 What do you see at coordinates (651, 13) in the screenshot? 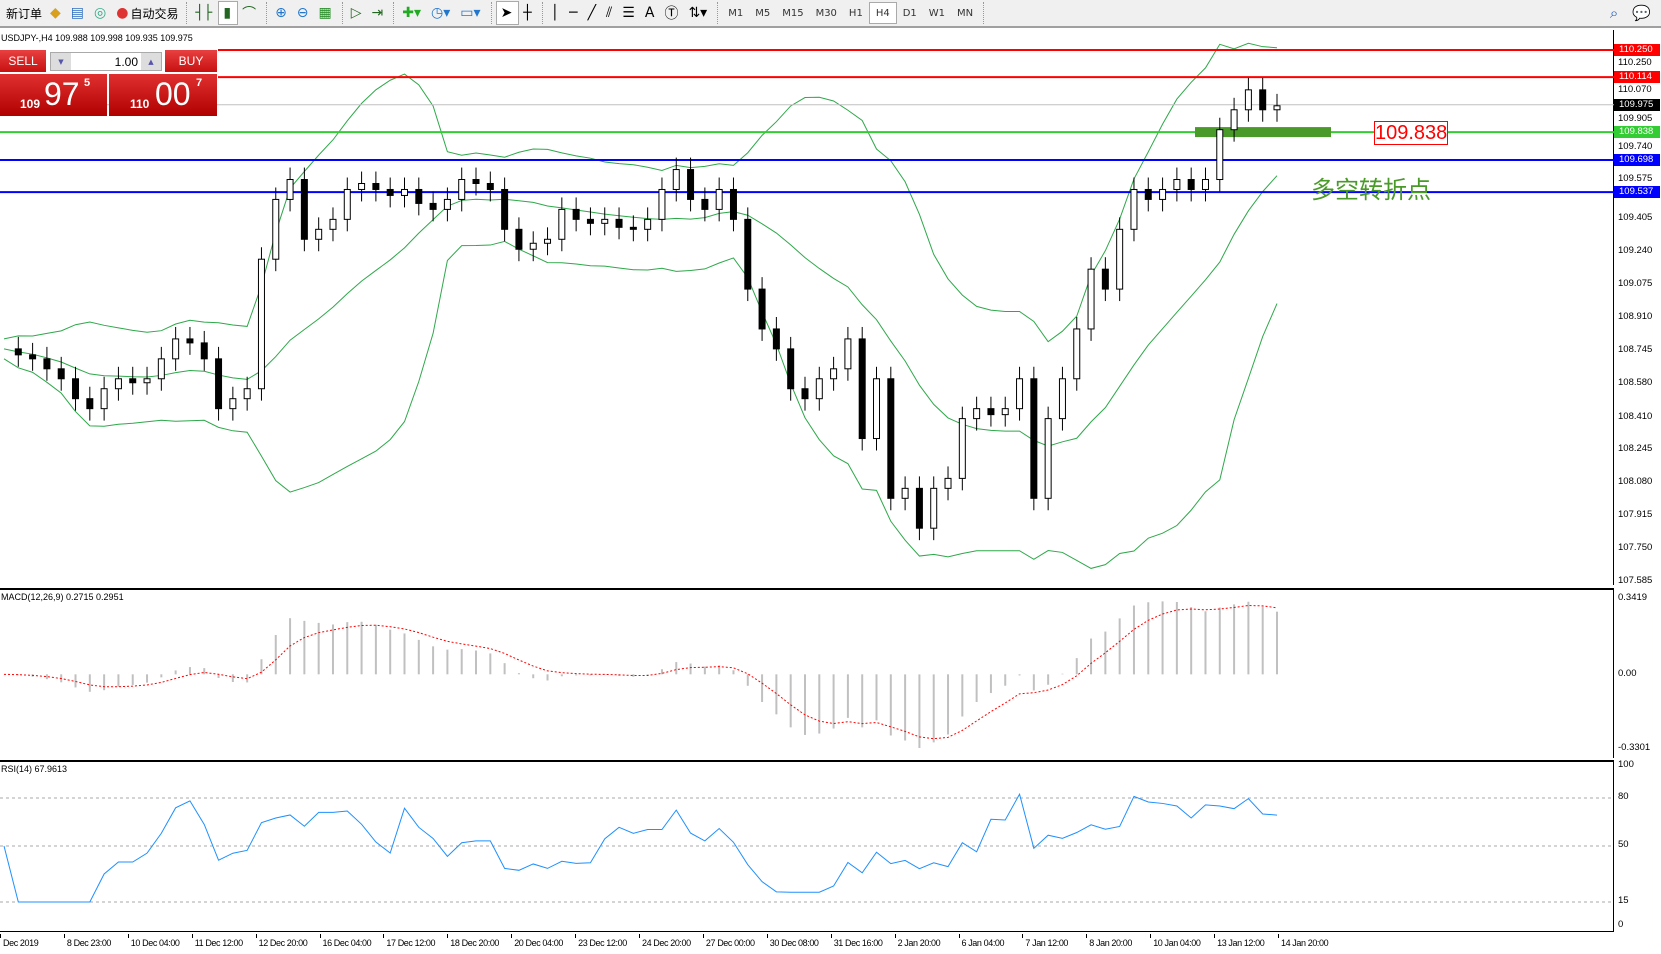
I see `text-button: A` at bounding box center [651, 13].